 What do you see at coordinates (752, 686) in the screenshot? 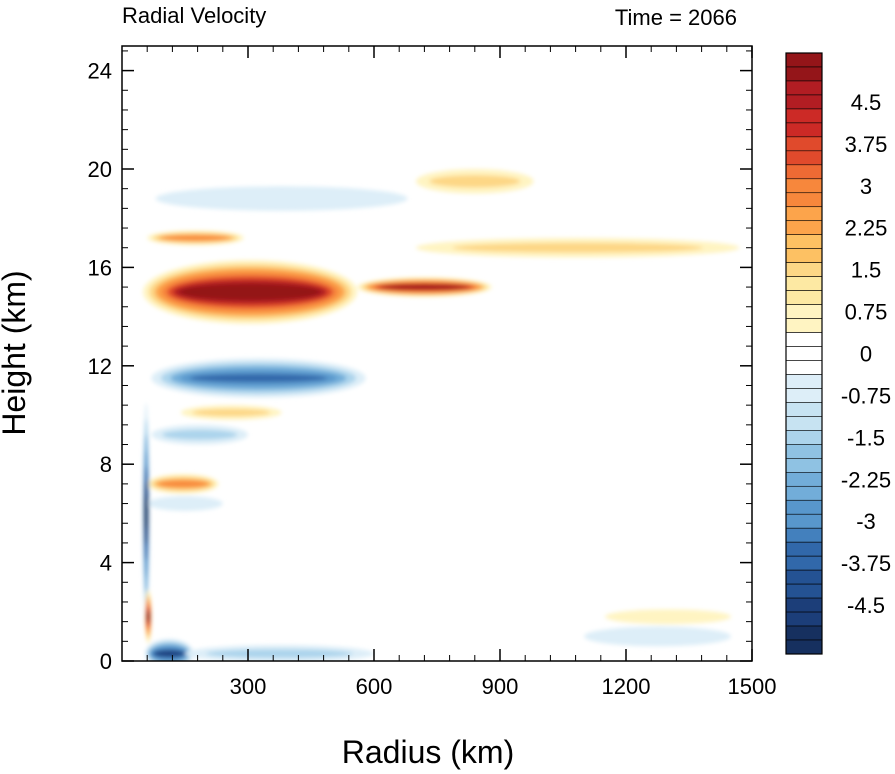
I see `x-tick-label: 1500` at bounding box center [752, 686].